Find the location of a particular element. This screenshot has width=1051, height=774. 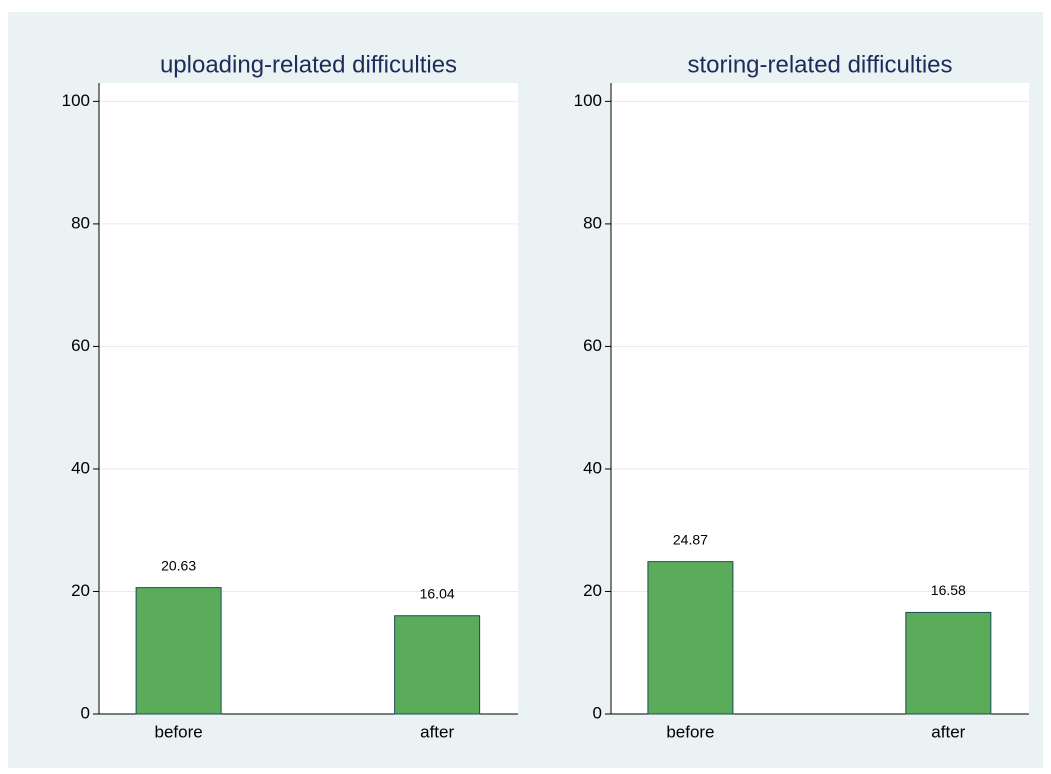

value-label: 20.63 is located at coordinates (178, 565).